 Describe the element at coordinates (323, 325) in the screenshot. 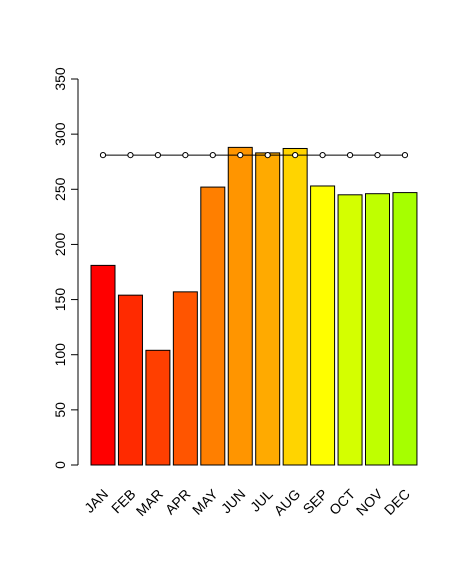

I see `bar-sep` at that location.